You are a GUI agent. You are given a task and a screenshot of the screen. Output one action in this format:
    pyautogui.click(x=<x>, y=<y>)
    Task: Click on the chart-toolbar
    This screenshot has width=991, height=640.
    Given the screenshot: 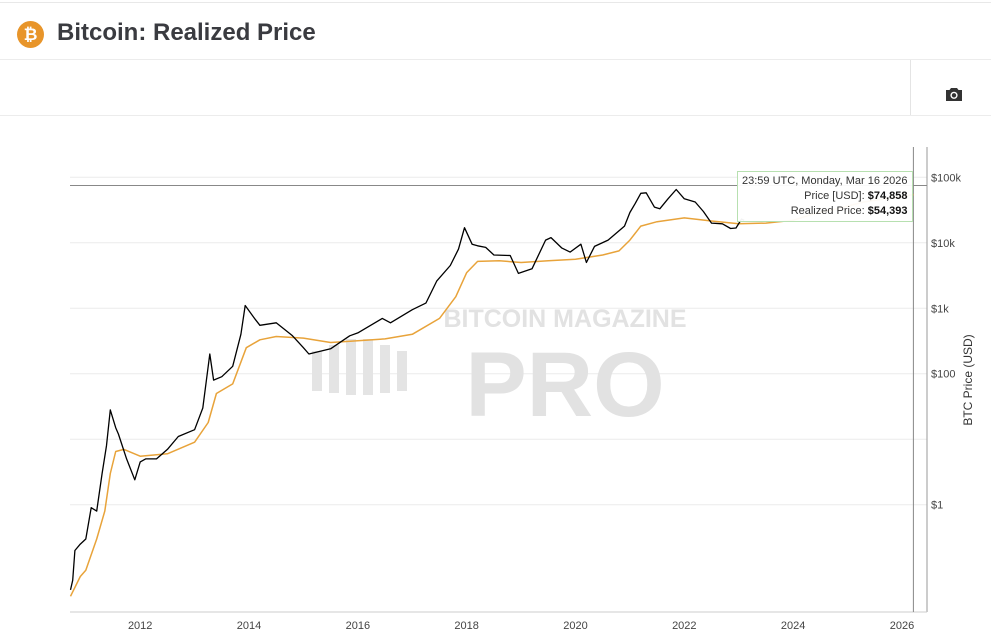 What is the action you would take?
    pyautogui.click(x=495, y=88)
    